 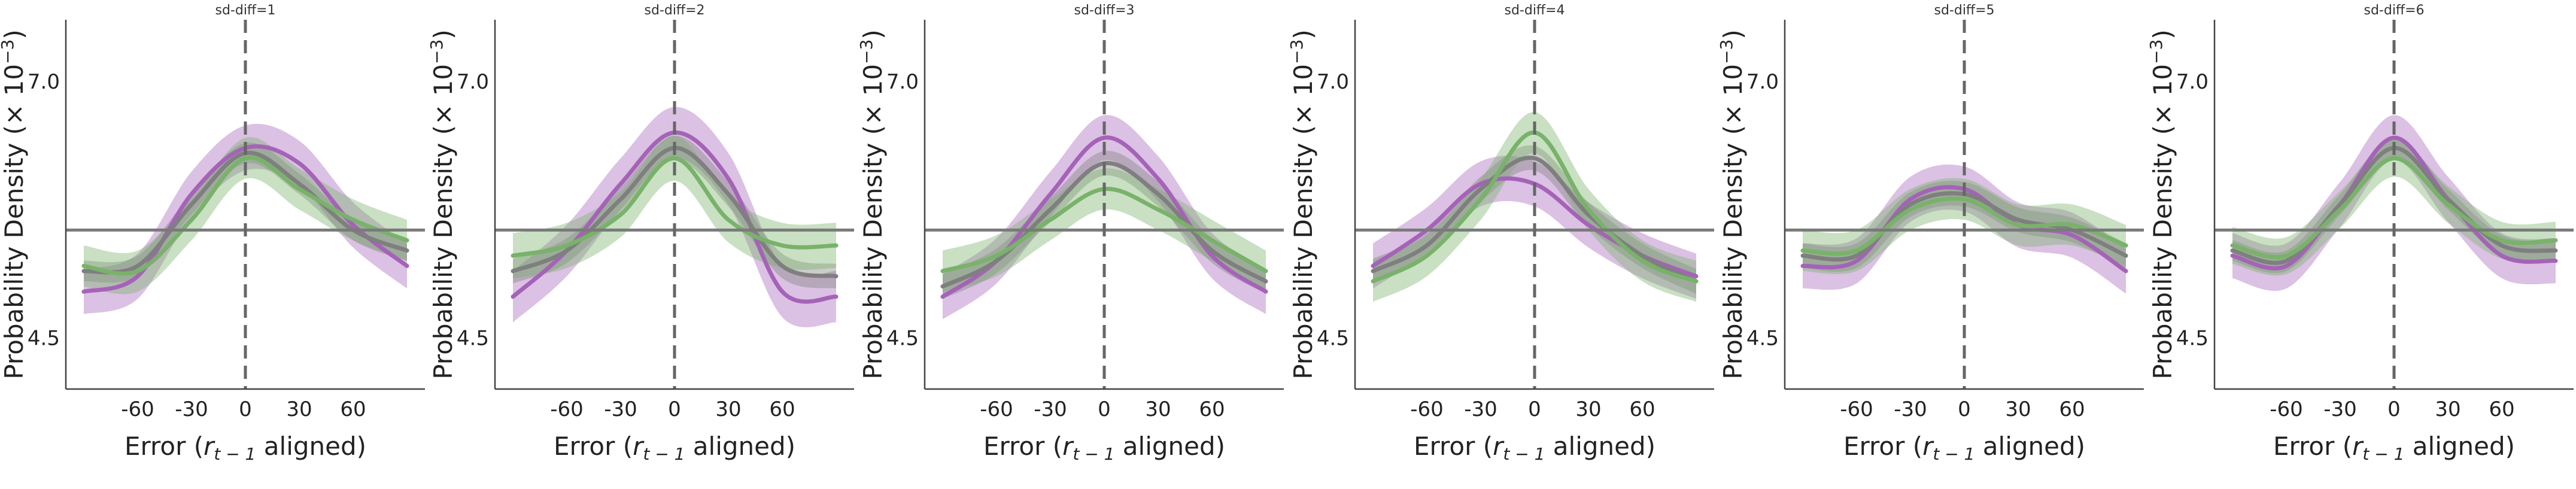 I want to click on panel-title: sd-diff=2, so click(x=674, y=10).